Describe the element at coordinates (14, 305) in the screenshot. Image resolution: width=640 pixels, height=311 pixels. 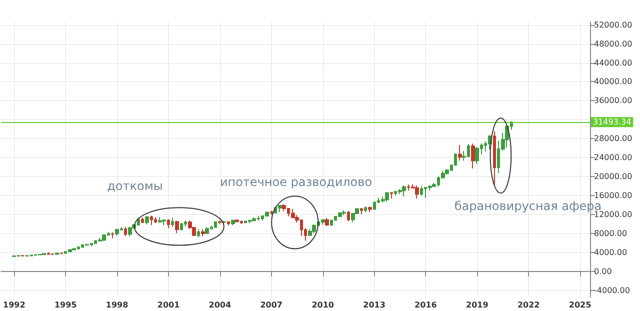
I see `x-tick-label: 1992` at that location.